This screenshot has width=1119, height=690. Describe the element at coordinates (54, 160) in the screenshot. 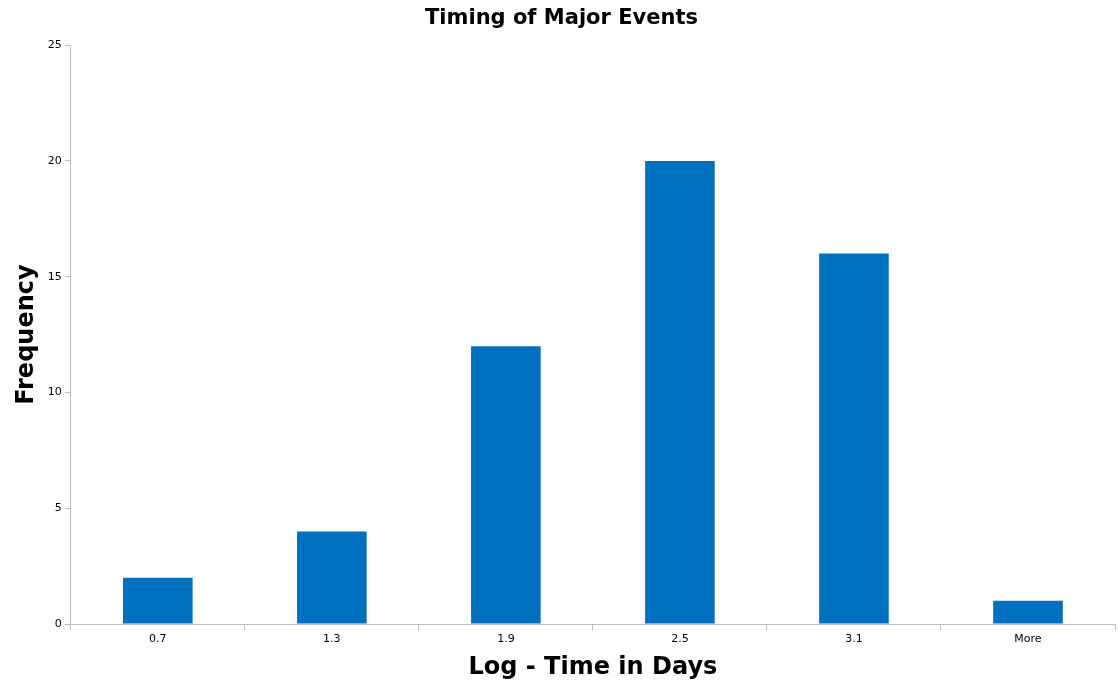

I see `y-tick-label: 20` at that location.